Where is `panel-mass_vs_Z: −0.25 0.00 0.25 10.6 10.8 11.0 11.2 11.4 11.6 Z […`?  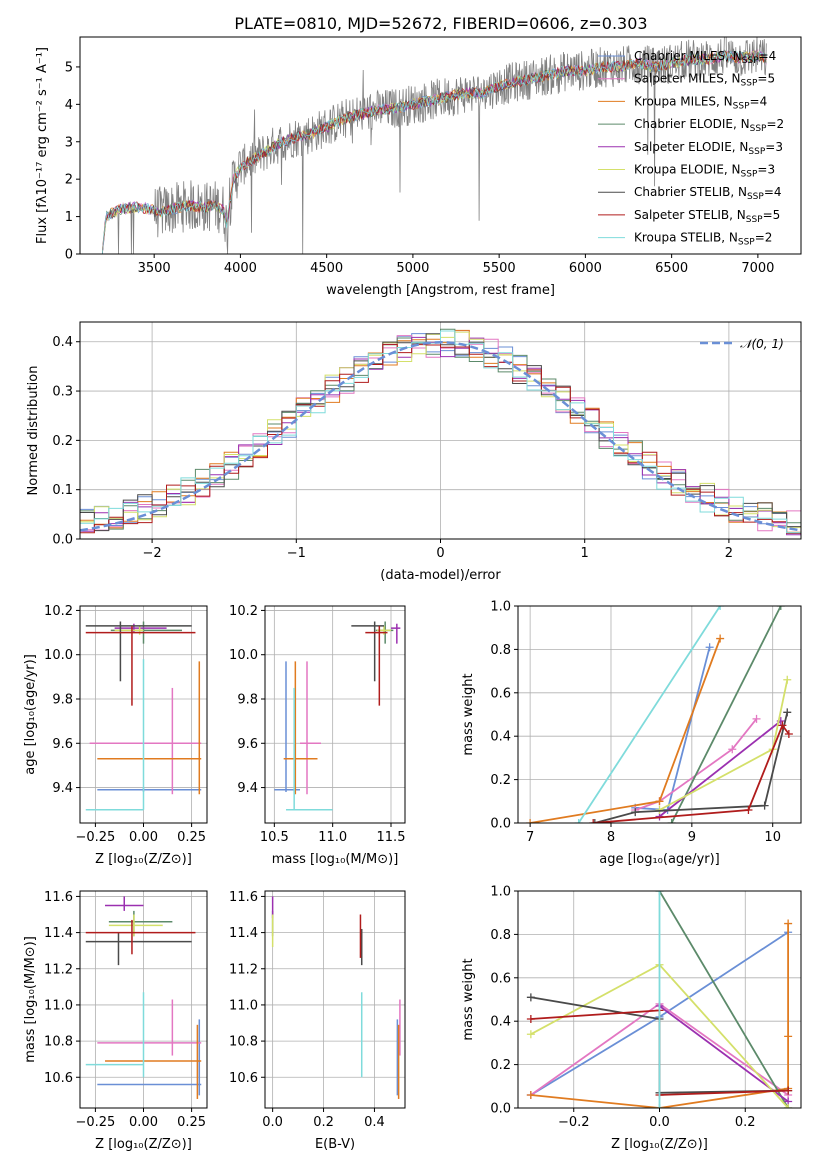
panel-mass_vs_Z: −0.25 0.00 0.25 10.6 10.8 11.0 11.2 11.4 11.6 Z [… is located at coordinates (115, 1021).